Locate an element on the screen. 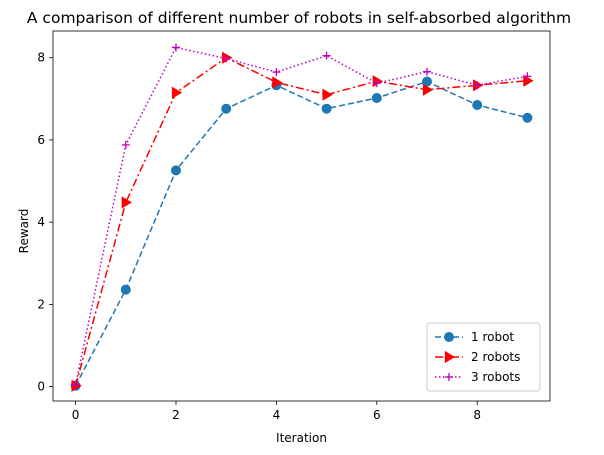 Image resolution: width=604 pixels, height=455 pixels. legend: 1 robot 2 robots 3 robots is located at coordinates (483, 357).